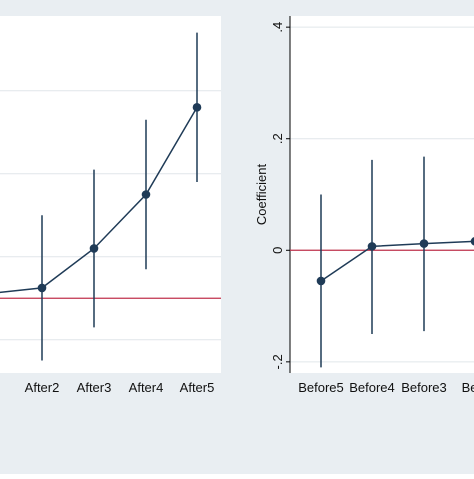 Image resolution: width=474 pixels, height=479 pixels. What do you see at coordinates (94, 387) in the screenshot?
I see `x-tick-label-after3: After3` at bounding box center [94, 387].